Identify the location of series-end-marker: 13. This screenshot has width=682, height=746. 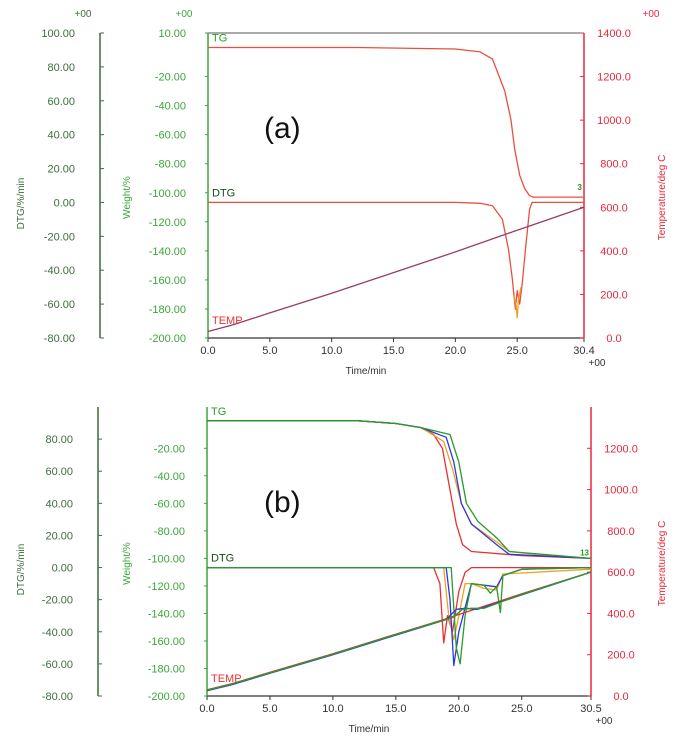
(584, 552).